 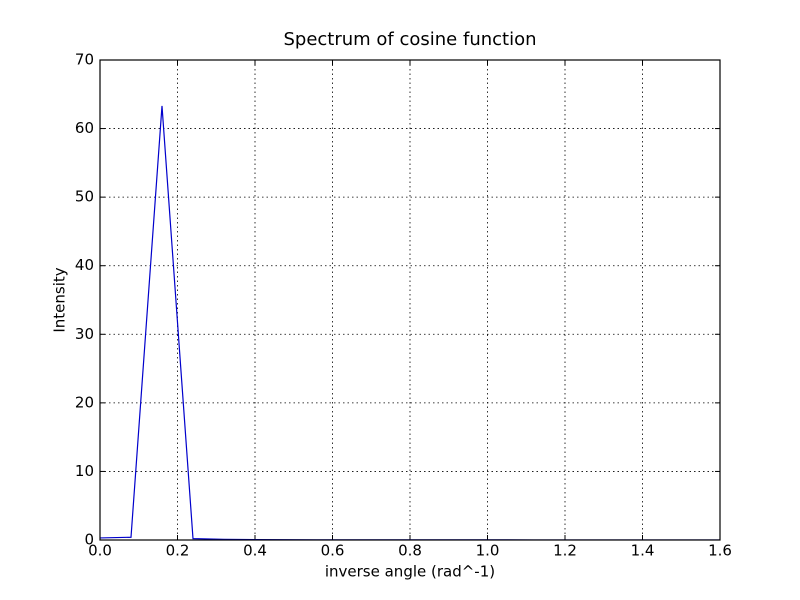 I want to click on y-tick-label: 60, so click(x=84, y=128).